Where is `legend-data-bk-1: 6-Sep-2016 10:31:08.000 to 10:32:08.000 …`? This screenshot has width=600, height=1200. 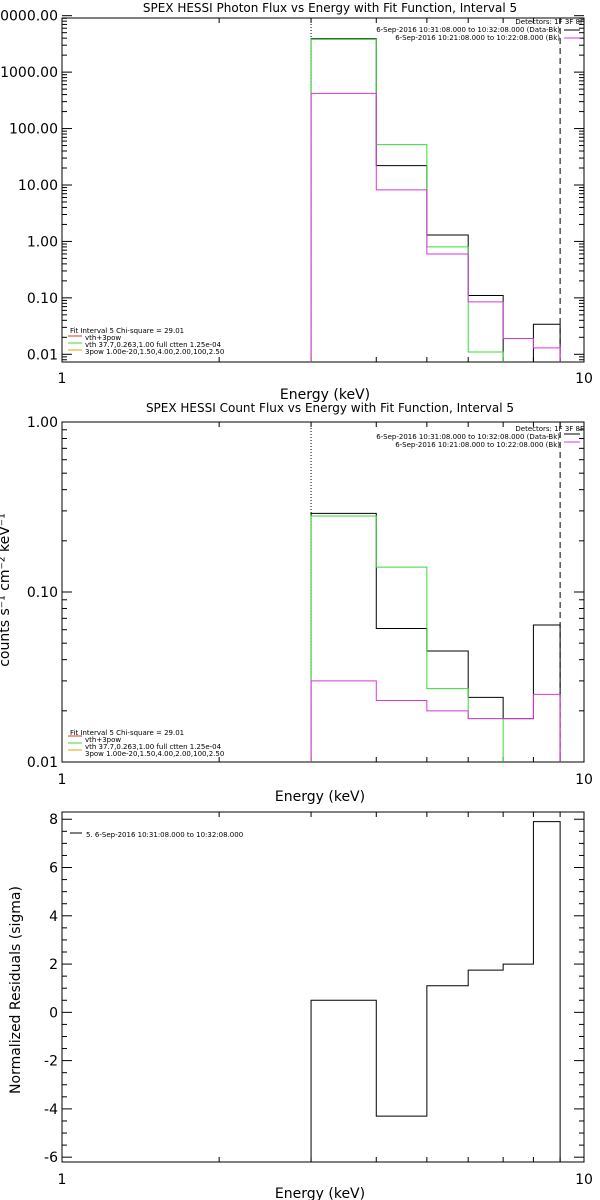 legend-data-bk-1: 6-Sep-2016 10:31:08.000 to 10:32:08.000 … is located at coordinates (468, 30).